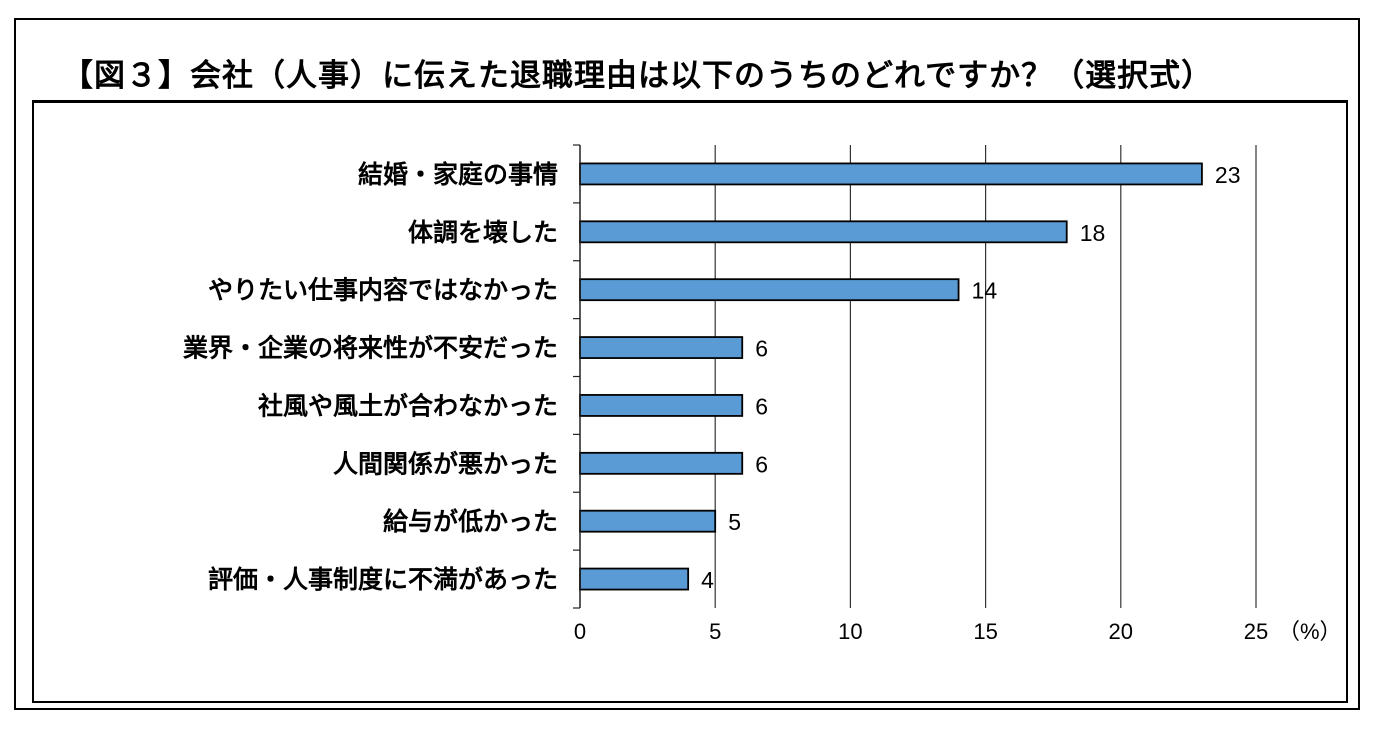 The width and height of the screenshot is (1380, 730). What do you see at coordinates (985, 631) in the screenshot?
I see `x-tick-label: 15` at bounding box center [985, 631].